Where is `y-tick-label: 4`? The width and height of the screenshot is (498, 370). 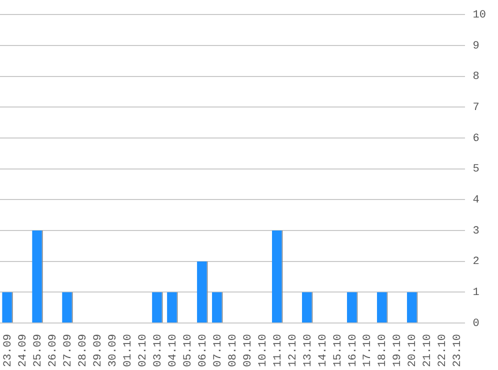 y-tick-label: 4 is located at coordinates (476, 200).